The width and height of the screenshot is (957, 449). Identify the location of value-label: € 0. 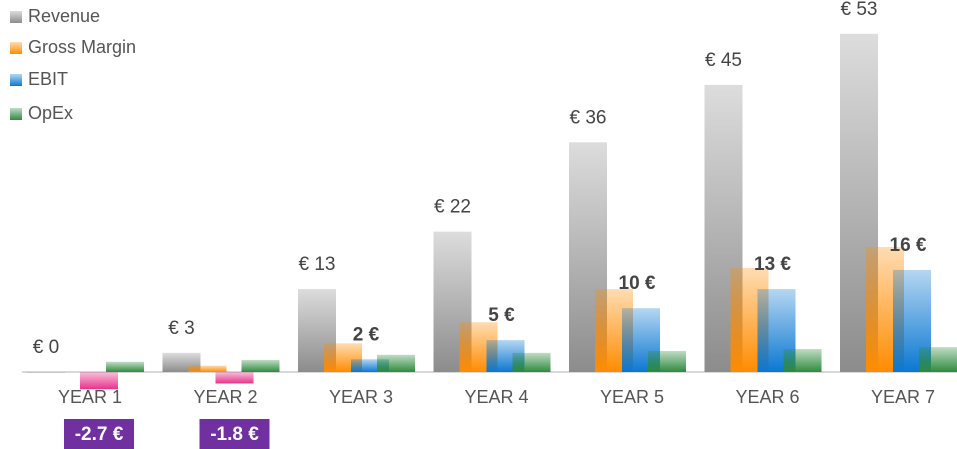
(46, 347).